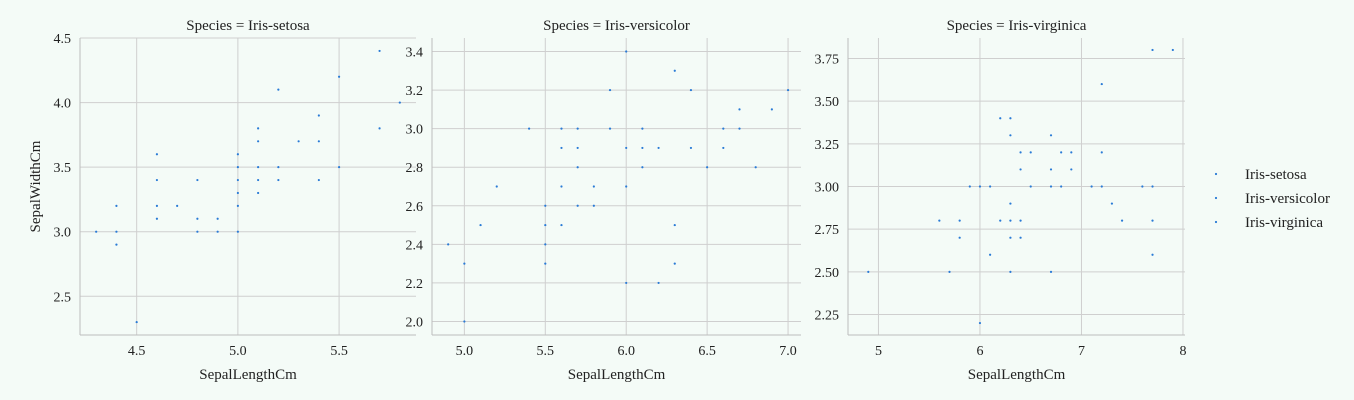 The image size is (1354, 400). What do you see at coordinates (827, 316) in the screenshot?
I see `y-tick-label: 2.25` at bounding box center [827, 316].